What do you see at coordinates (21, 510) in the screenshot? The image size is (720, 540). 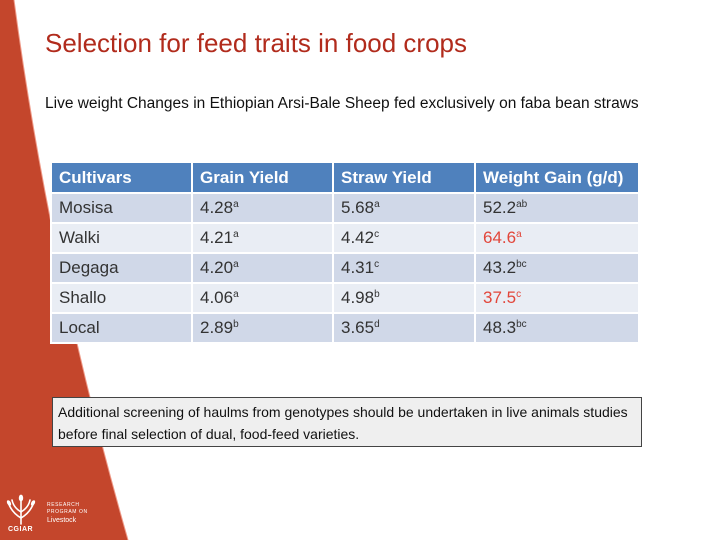 I see `wheat-sheaf-icon` at bounding box center [21, 510].